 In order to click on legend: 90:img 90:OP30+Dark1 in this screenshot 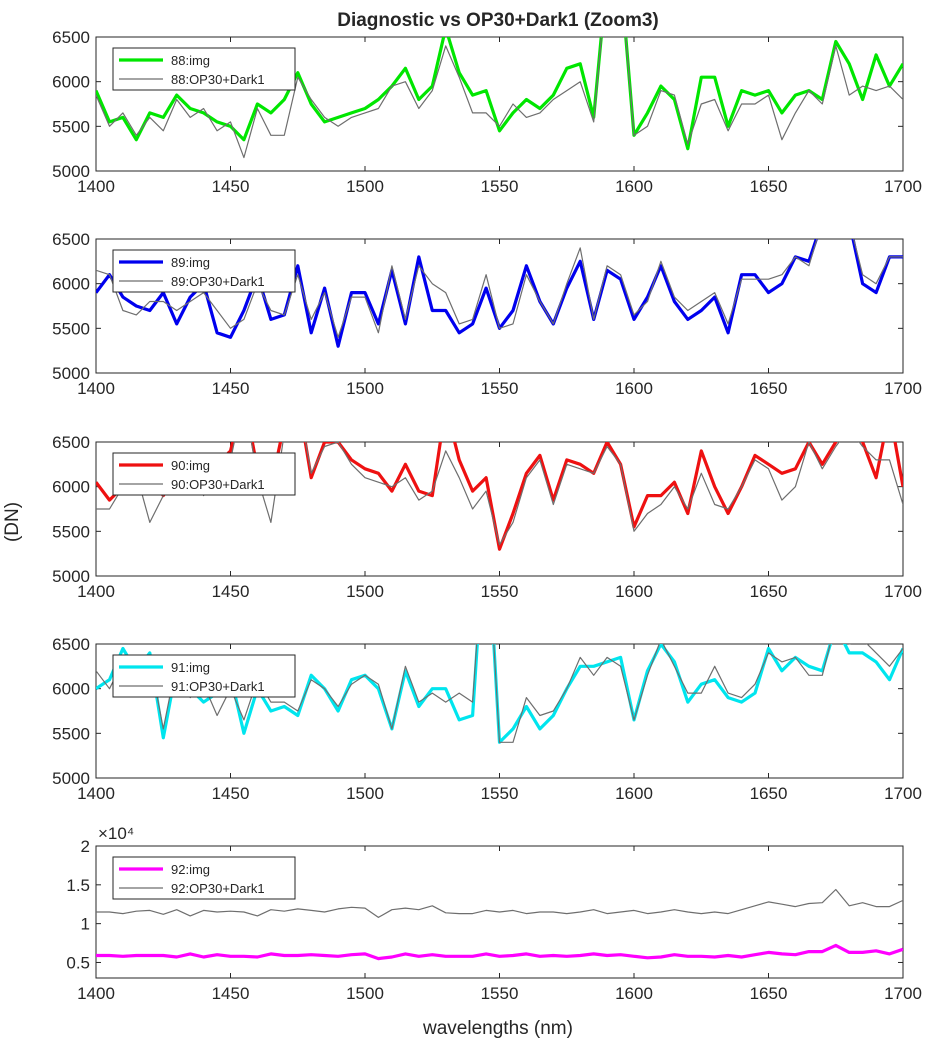, I will do `click(204, 474)`.